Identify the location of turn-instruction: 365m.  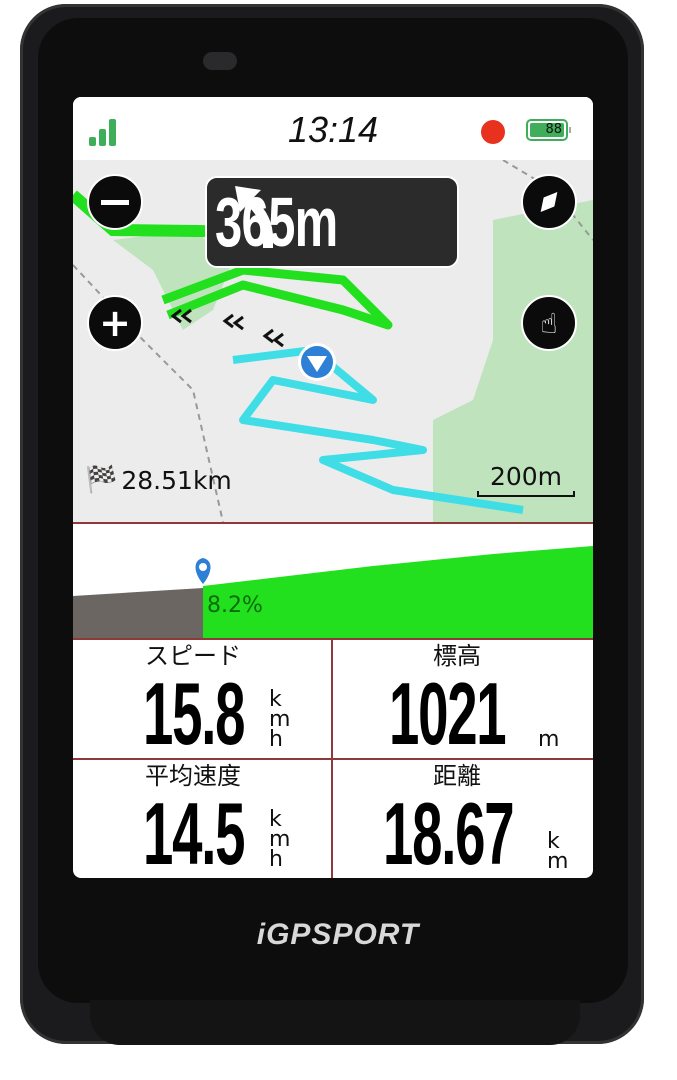
(332, 222).